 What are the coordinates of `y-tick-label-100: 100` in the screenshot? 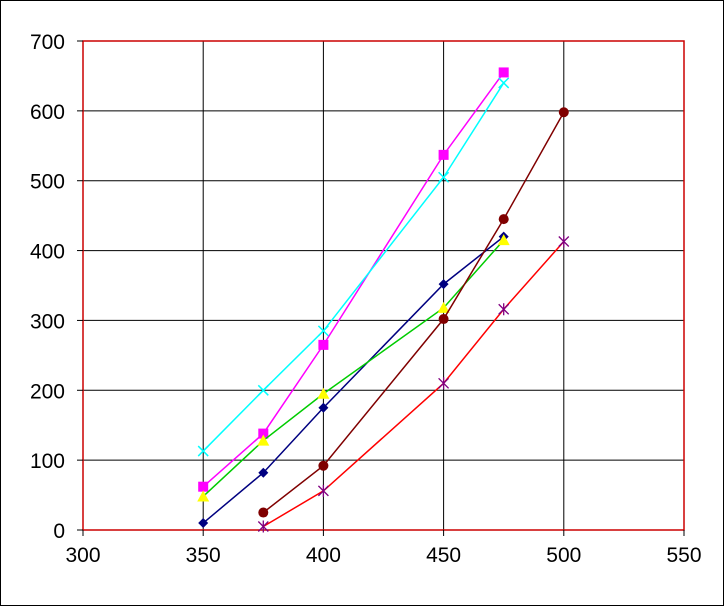 It's located at (47, 461).